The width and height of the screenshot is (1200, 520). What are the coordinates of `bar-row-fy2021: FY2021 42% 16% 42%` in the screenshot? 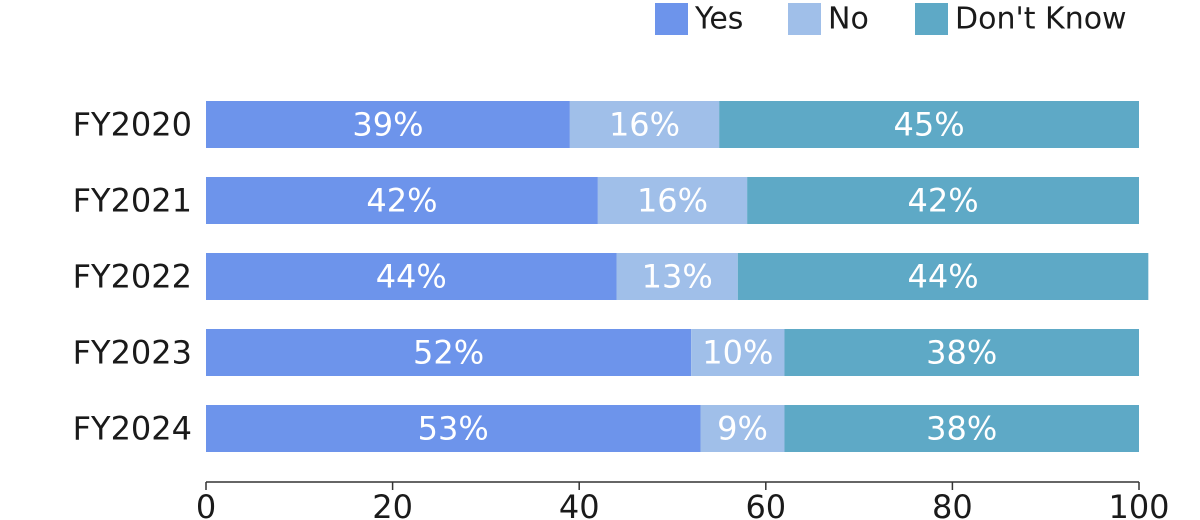 It's located at (606, 200).